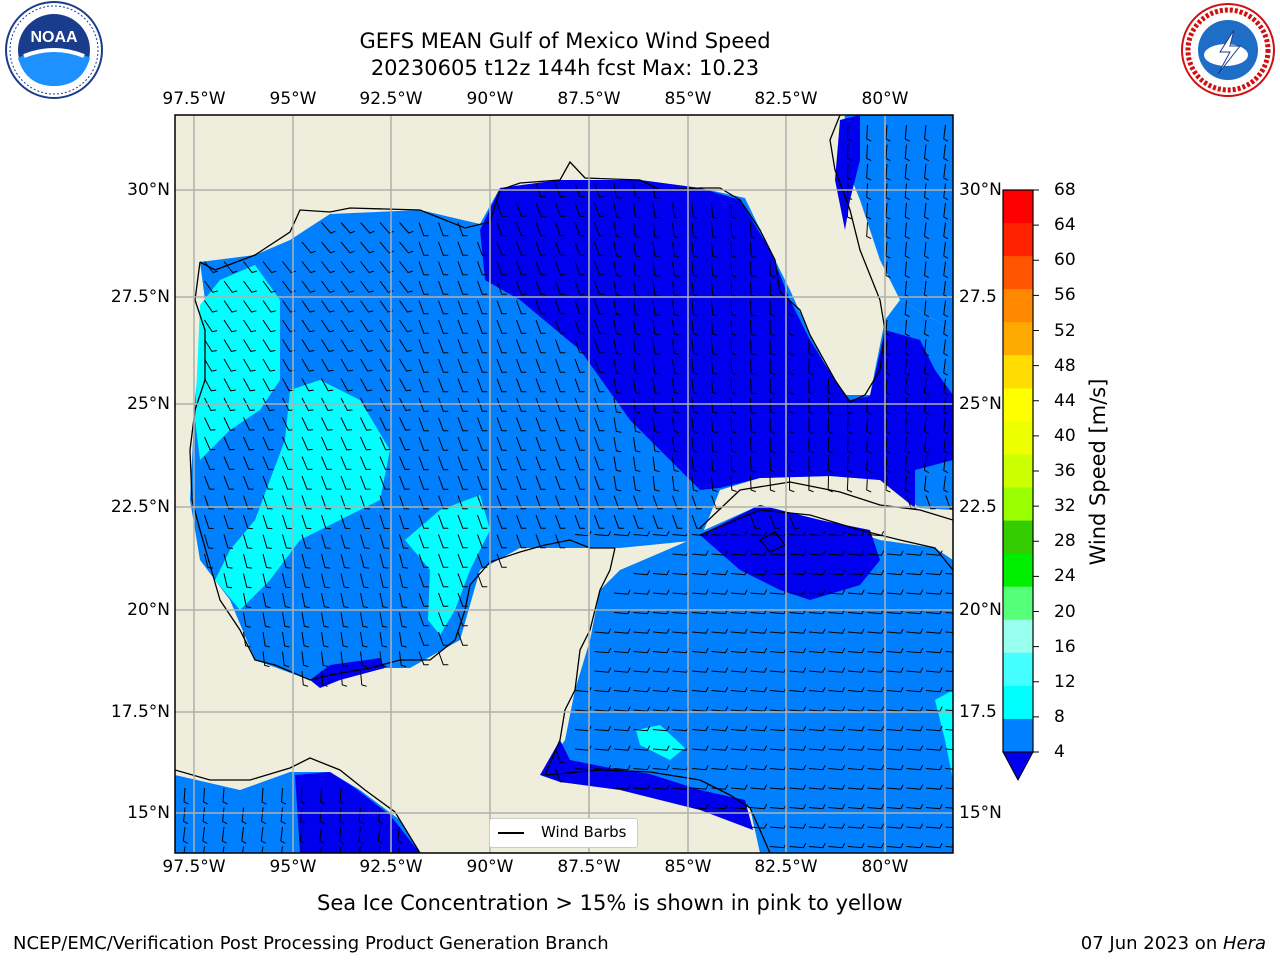 The image size is (1280, 960). Describe the element at coordinates (980, 404) in the screenshot. I see `lat-tick-right: 25°N` at that location.